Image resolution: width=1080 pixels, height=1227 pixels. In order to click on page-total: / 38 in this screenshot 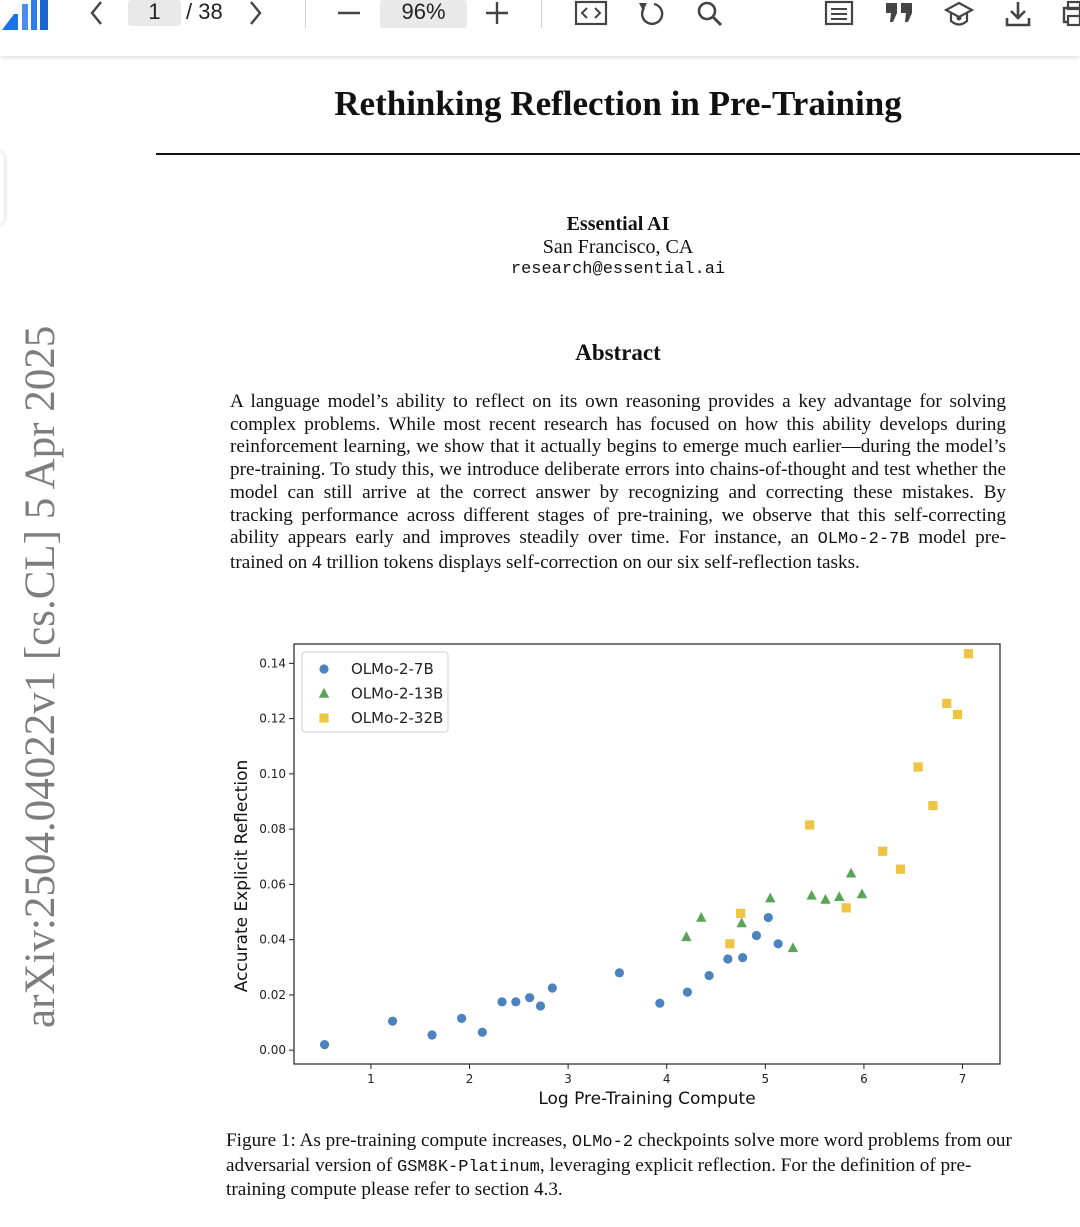, I will do `click(204, 12)`.